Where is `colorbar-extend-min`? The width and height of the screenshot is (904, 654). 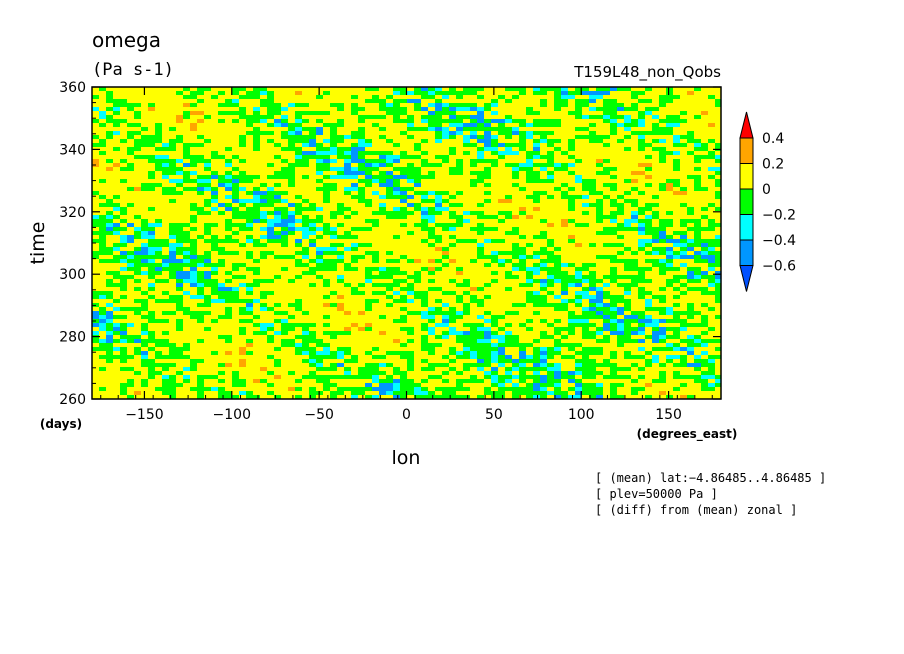
colorbar-extend-min is located at coordinates (746, 278).